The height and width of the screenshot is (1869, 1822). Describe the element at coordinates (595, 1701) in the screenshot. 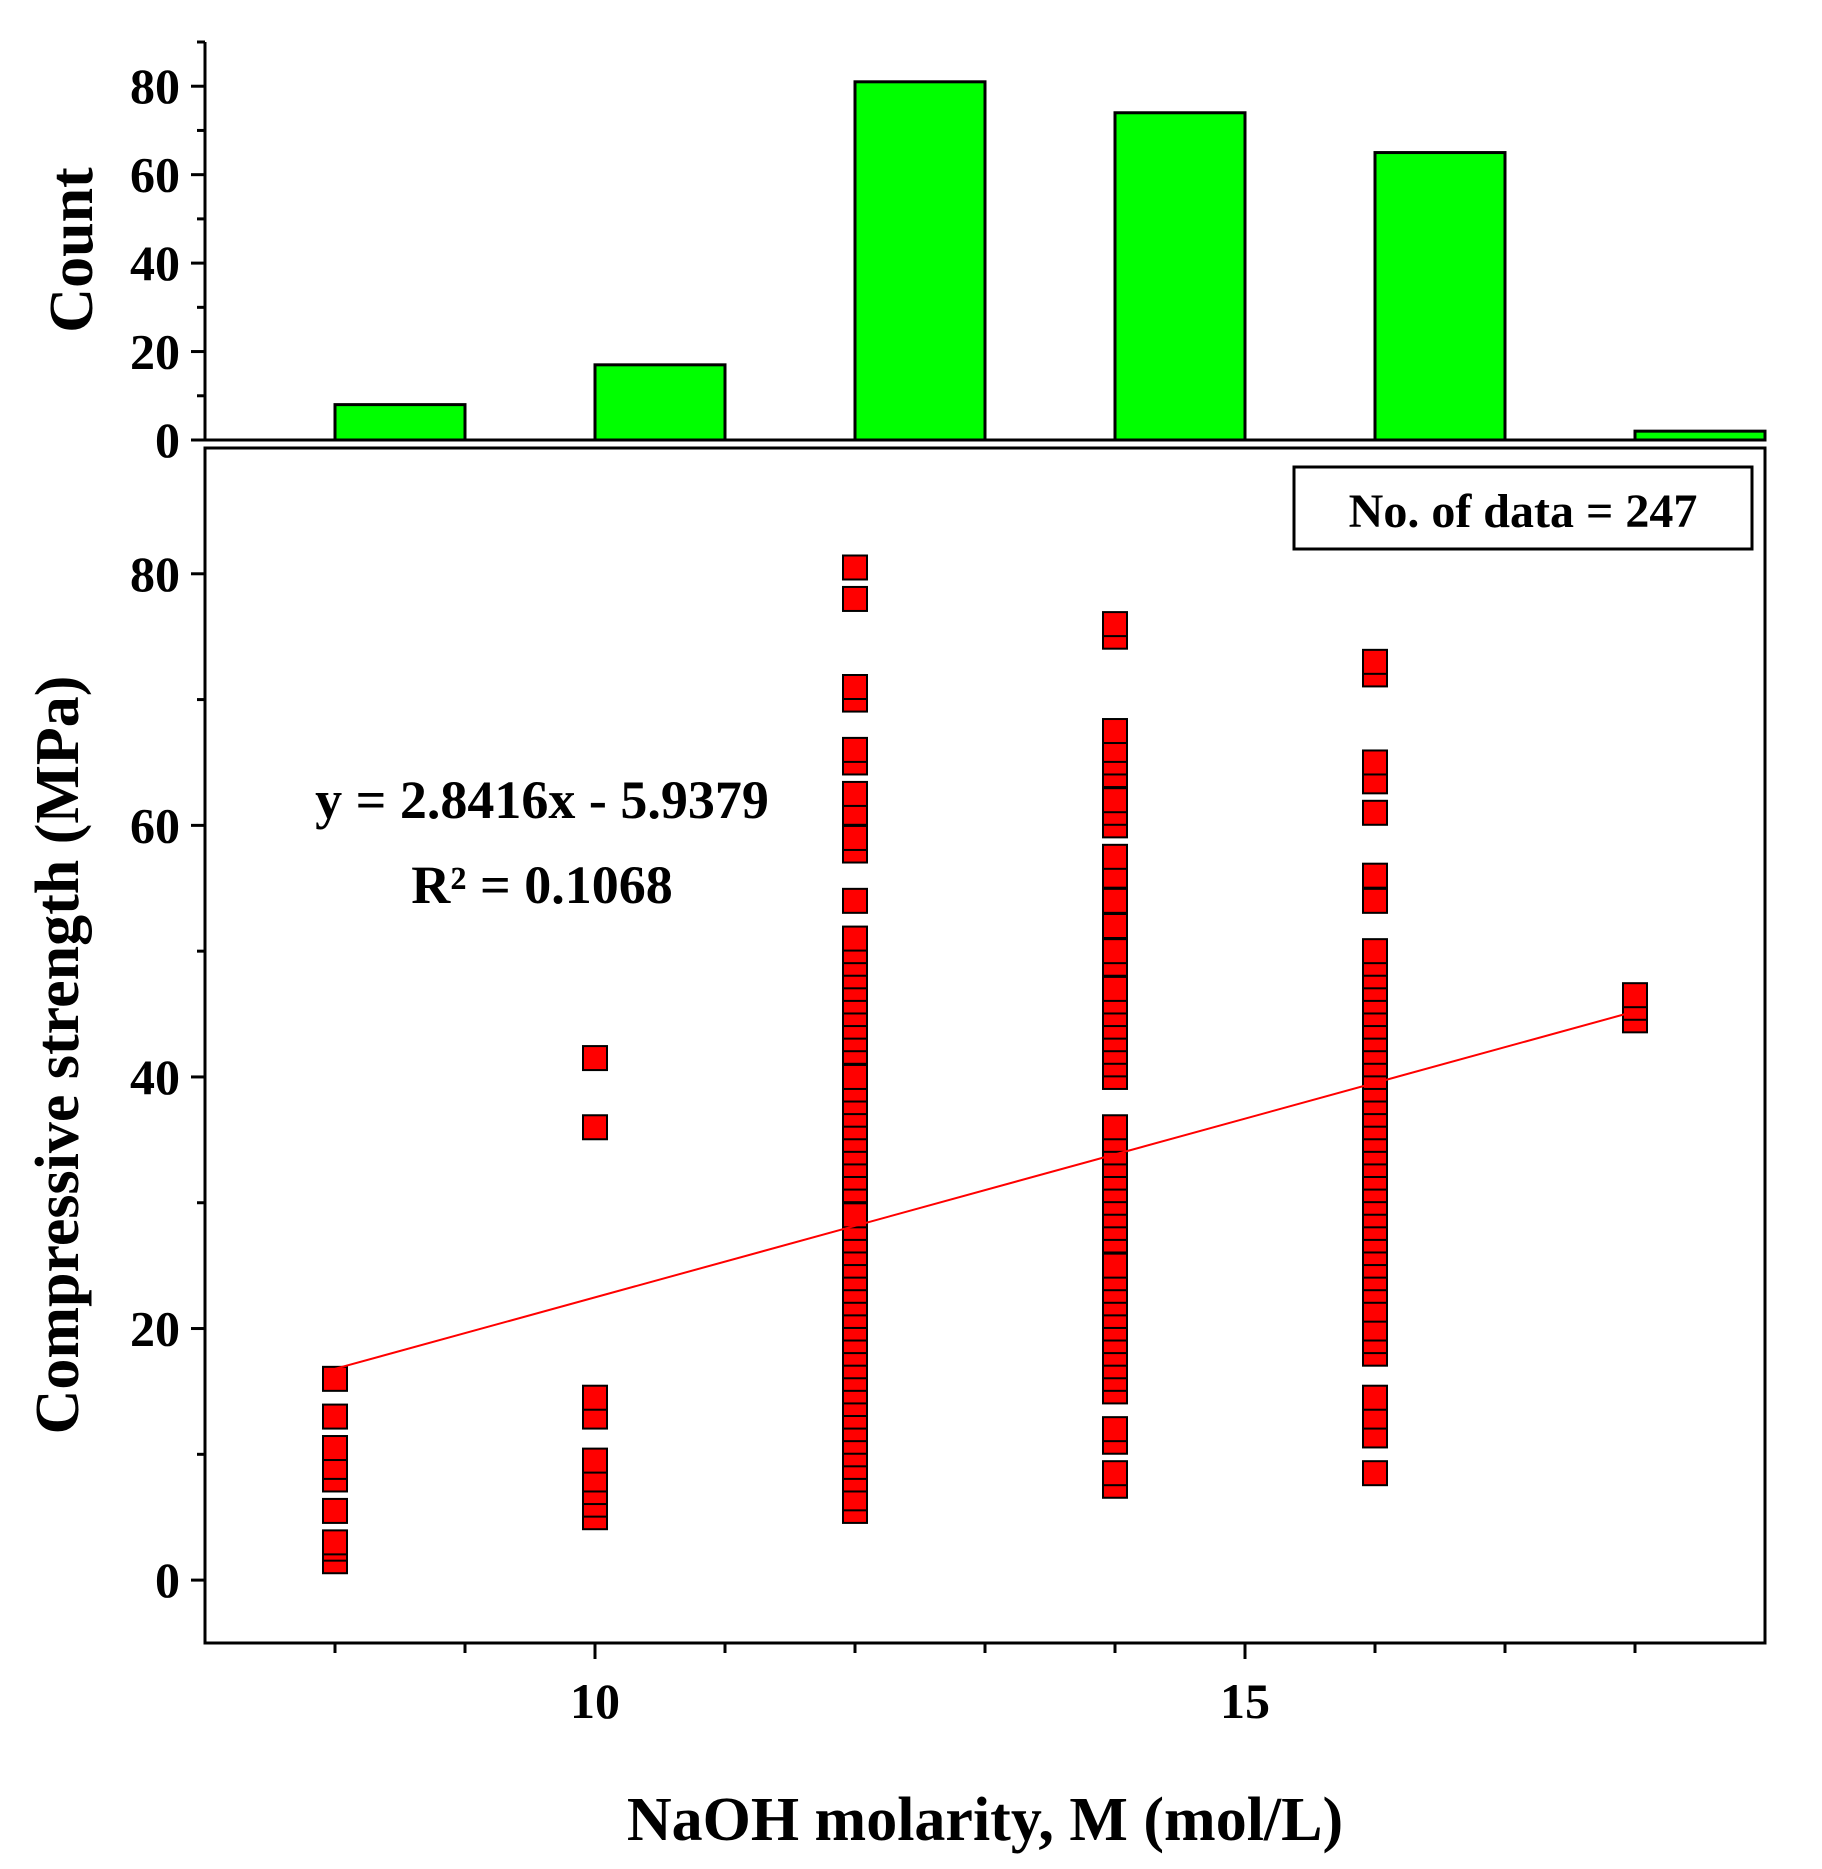

I see `x-tick-label: 10` at that location.